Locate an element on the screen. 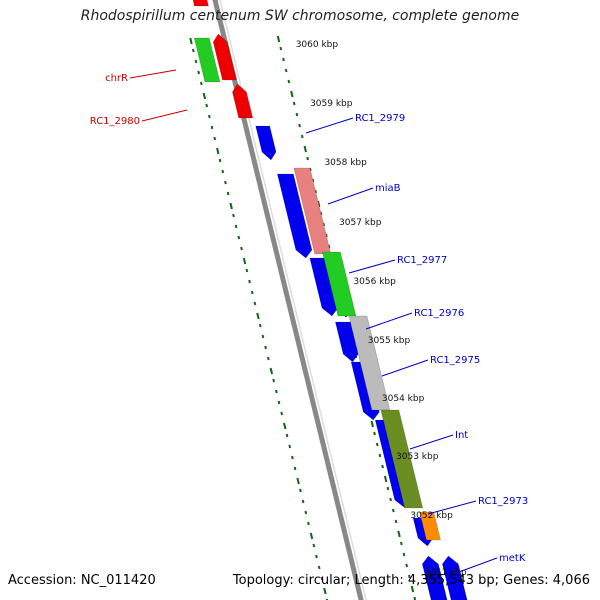  scale-label: 3055 kbp is located at coordinates (389, 341).